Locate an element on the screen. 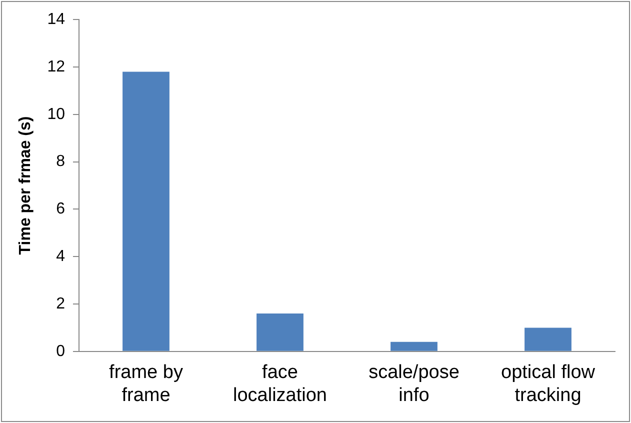 The image size is (631, 423). x-tick-label: scale/pose info is located at coordinates (414, 384).